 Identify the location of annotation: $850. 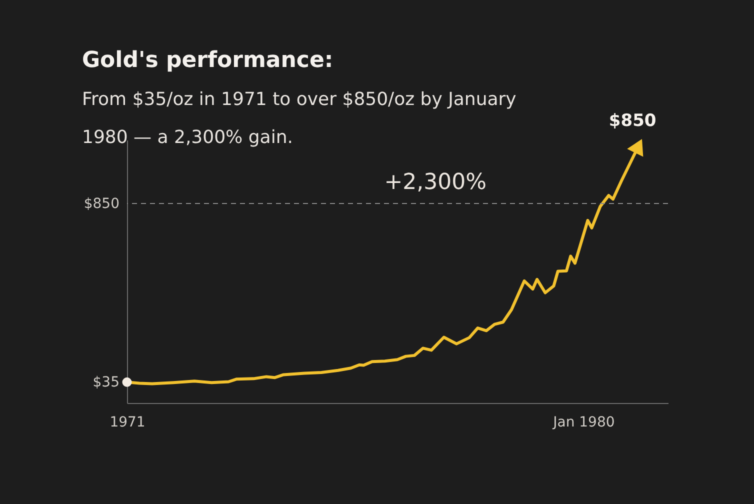
(632, 120).